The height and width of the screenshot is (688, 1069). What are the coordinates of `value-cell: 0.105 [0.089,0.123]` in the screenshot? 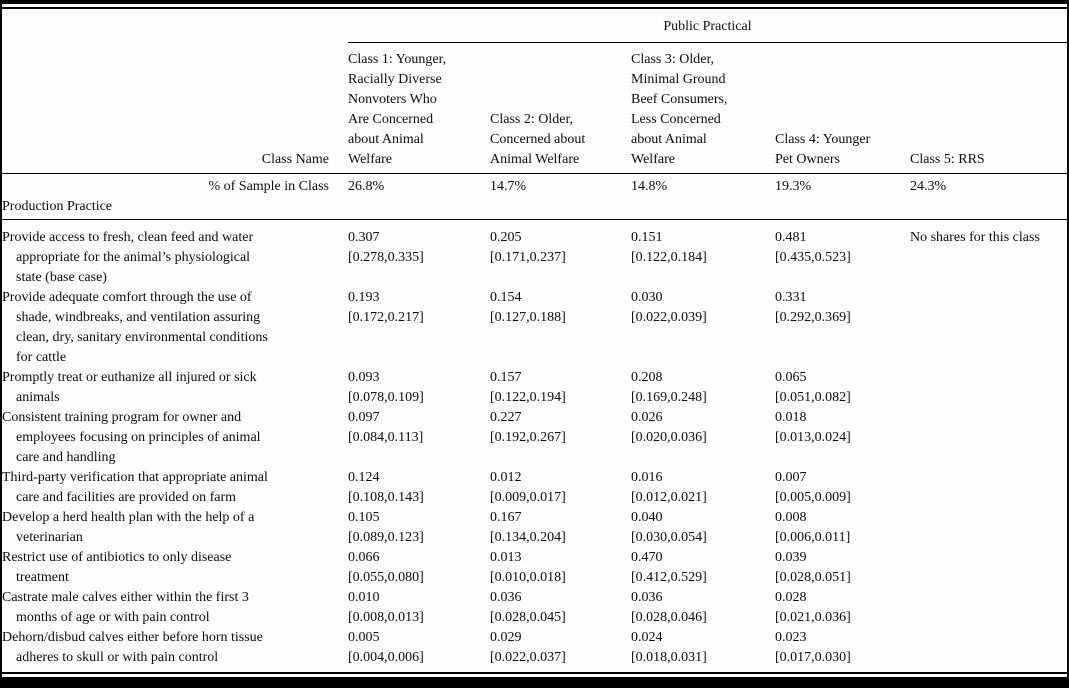 It's located at (419, 528).